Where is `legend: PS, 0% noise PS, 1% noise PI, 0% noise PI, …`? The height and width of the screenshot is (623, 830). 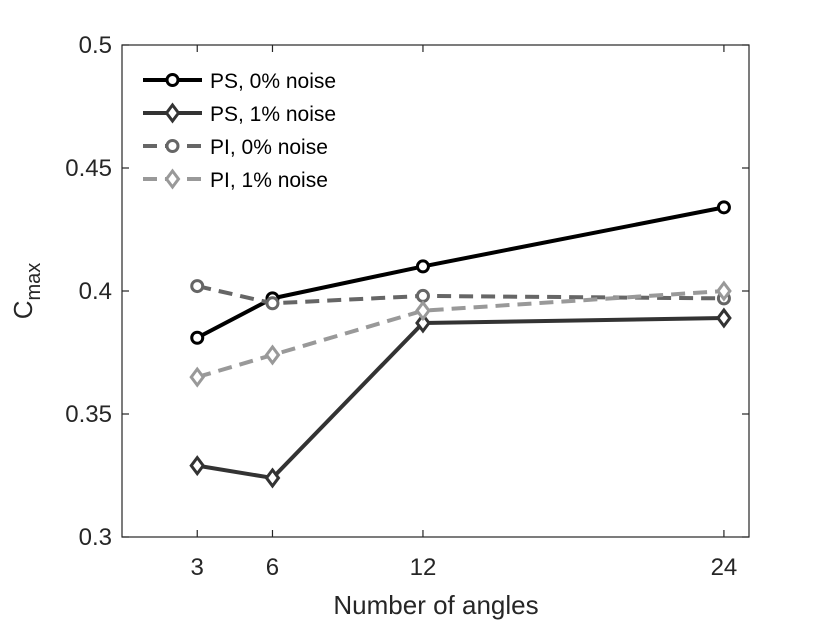
legend: PS, 0% noise PS, 1% noise PI, 0% noise PI, … is located at coordinates (239, 131).